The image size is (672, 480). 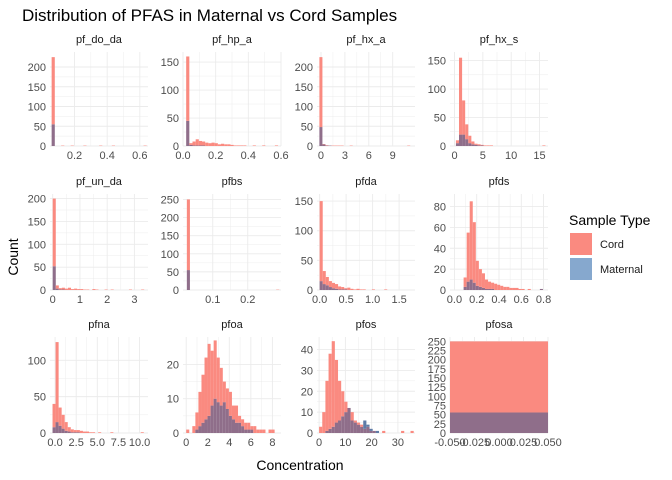 I want to click on x-tick-label: 15, so click(x=539, y=156).